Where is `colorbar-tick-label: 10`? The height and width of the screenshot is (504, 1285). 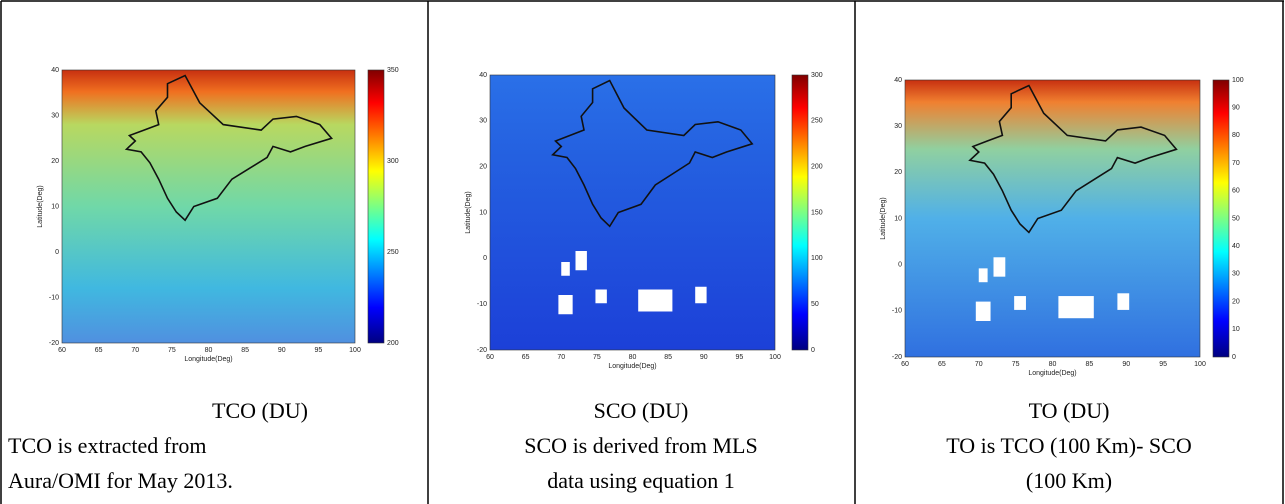 colorbar-tick-label: 10 is located at coordinates (1236, 329).